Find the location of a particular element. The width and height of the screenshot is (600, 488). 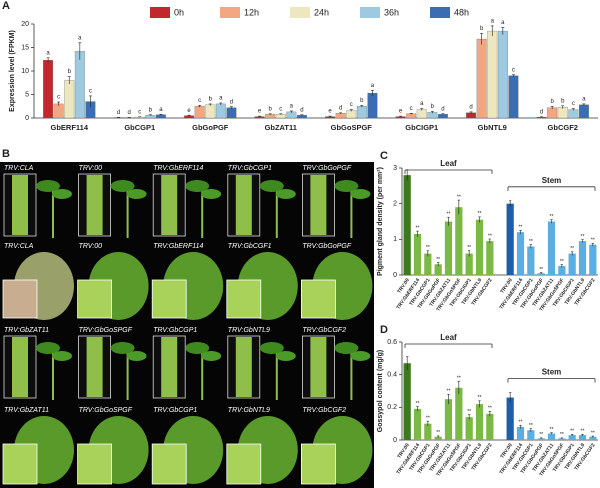

x-tick-label: GbCIGP1 is located at coordinates (421, 127).